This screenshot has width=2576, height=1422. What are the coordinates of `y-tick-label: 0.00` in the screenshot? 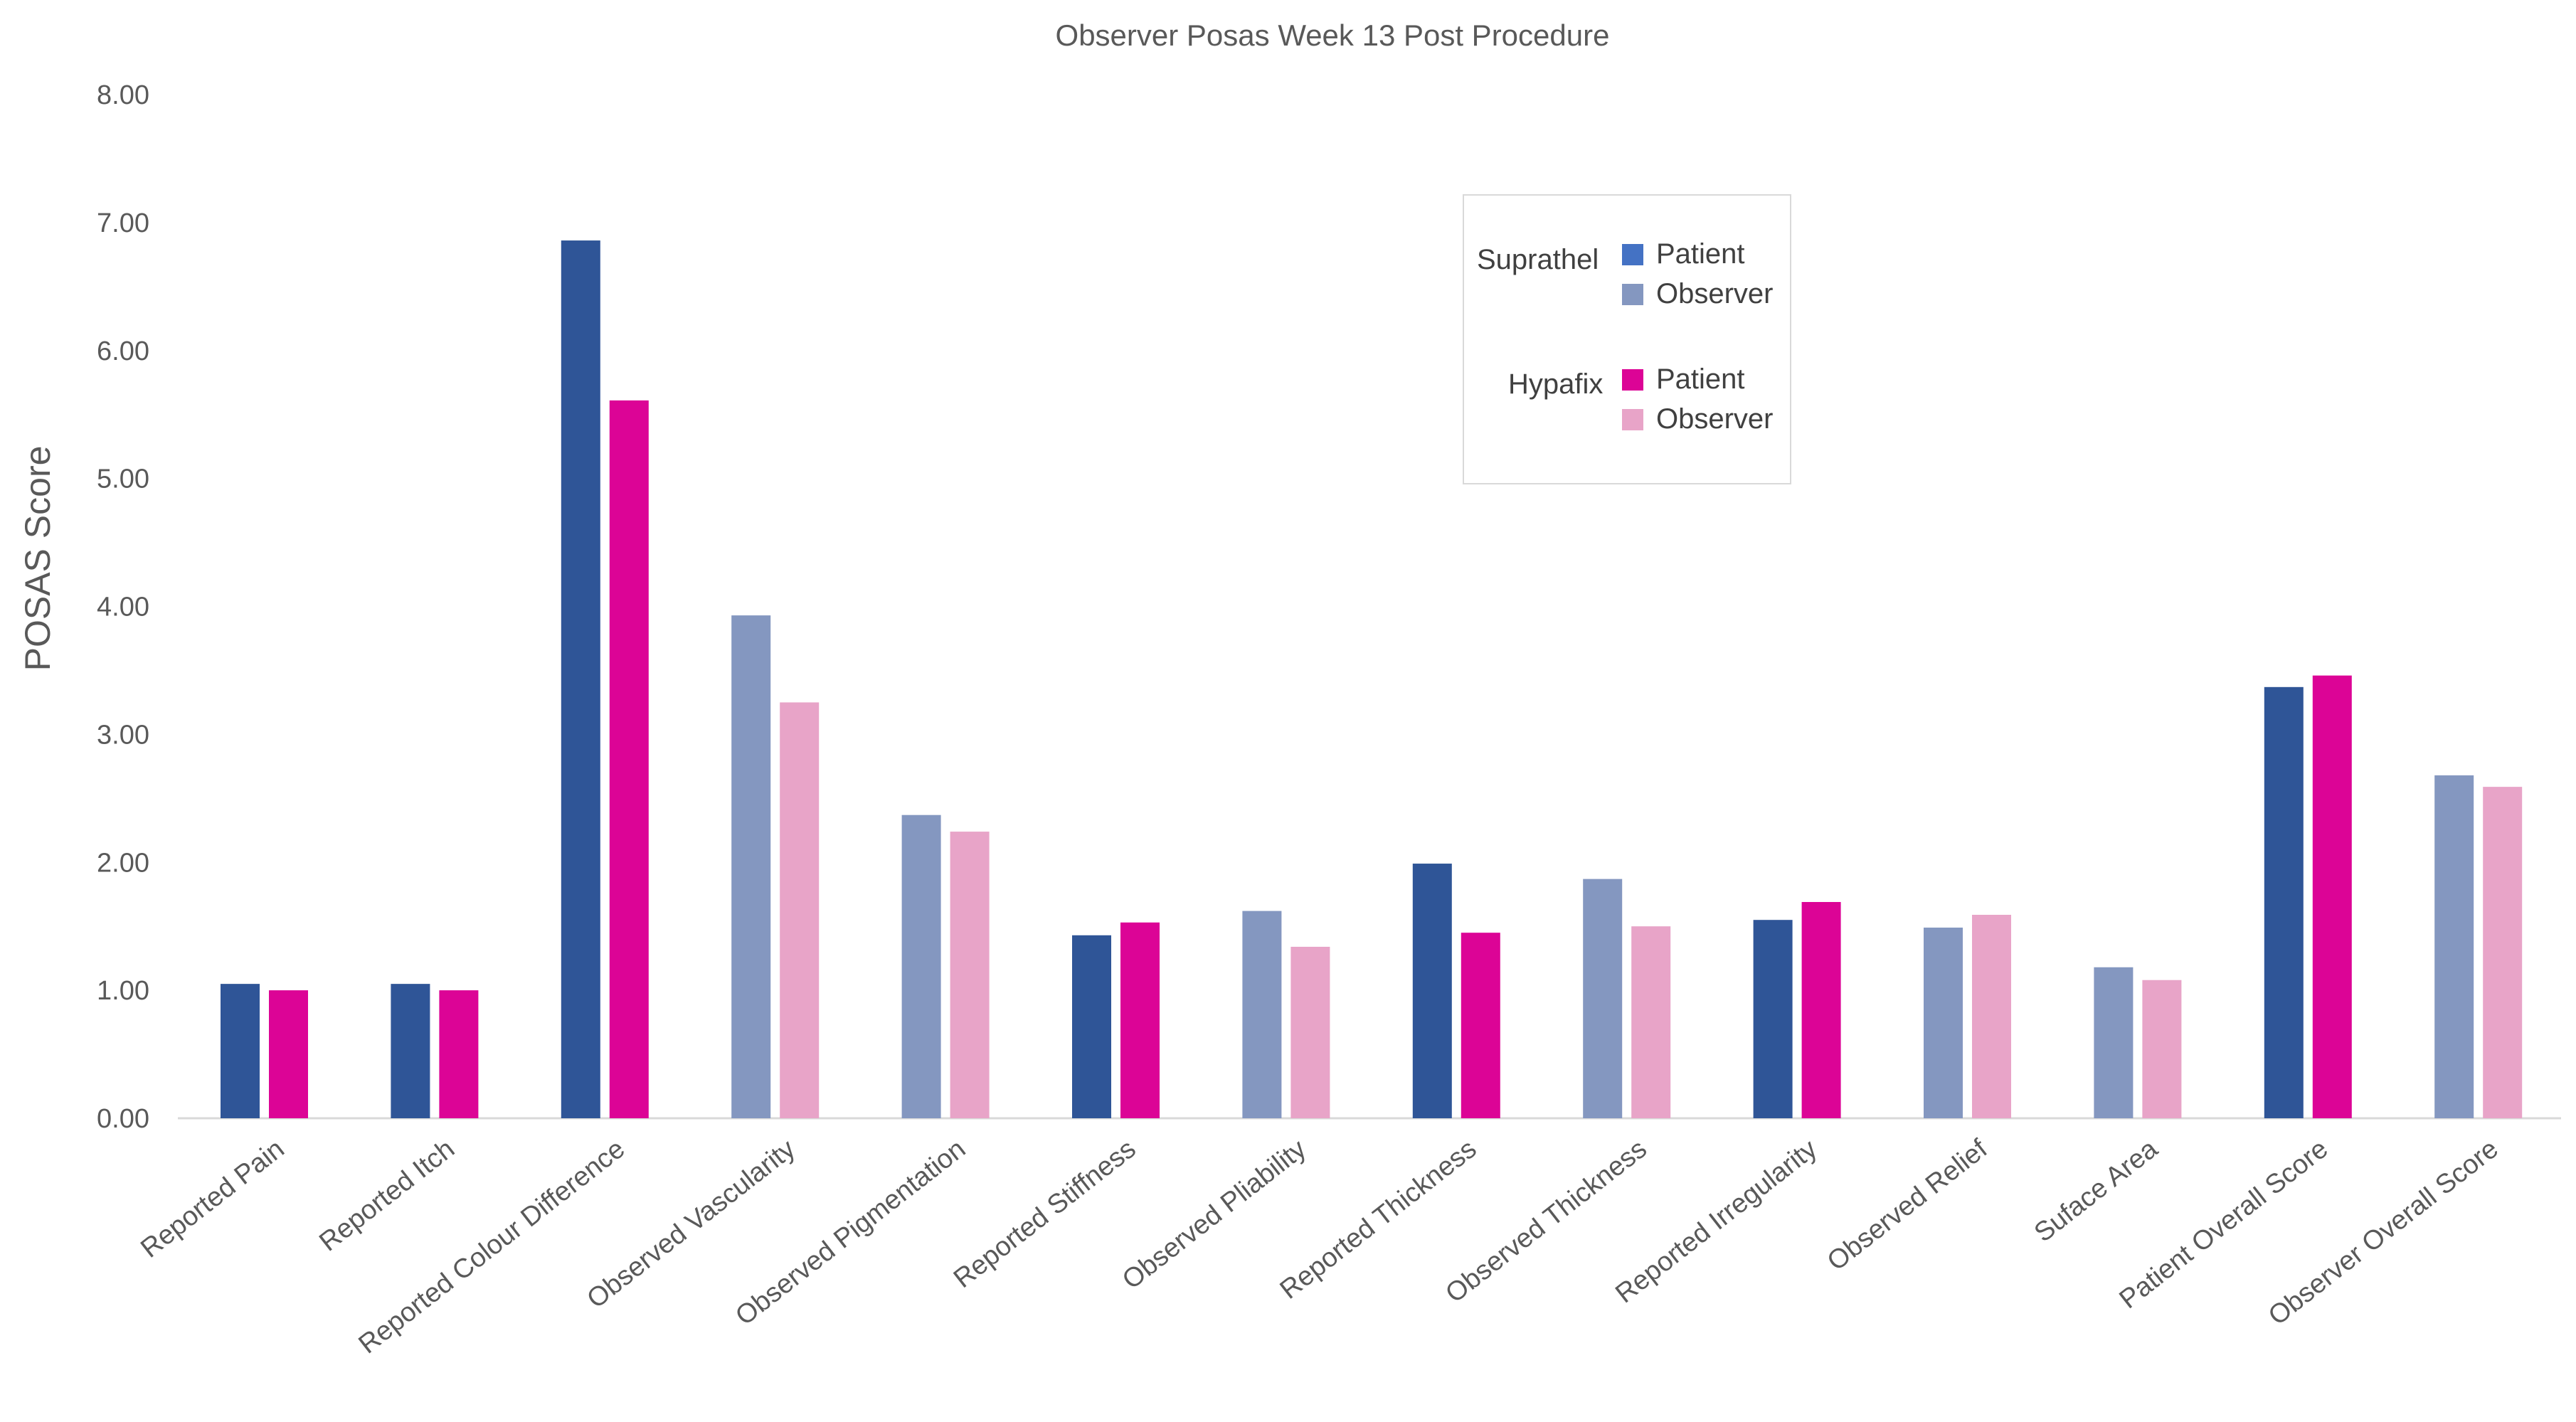 It's located at (123, 1119).